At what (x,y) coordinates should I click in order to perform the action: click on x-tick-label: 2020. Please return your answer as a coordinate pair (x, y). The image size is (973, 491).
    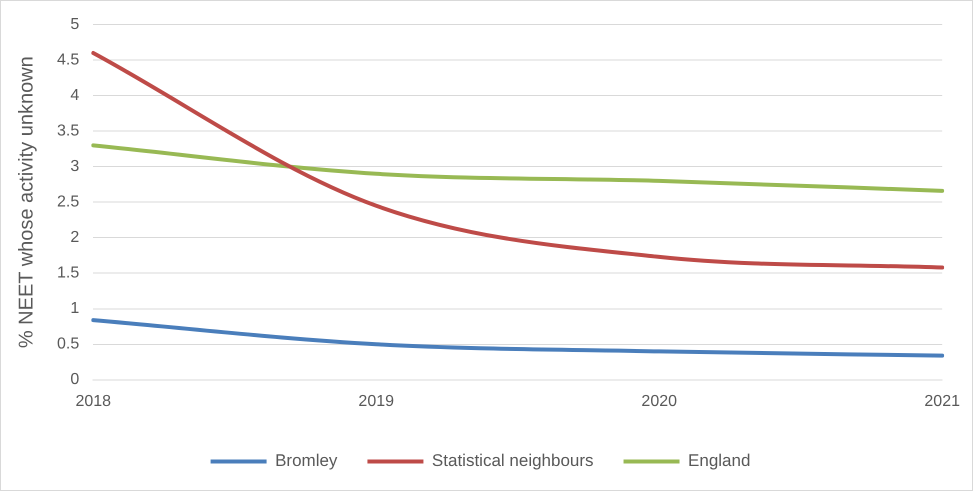
    Looking at the image, I should click on (659, 401).